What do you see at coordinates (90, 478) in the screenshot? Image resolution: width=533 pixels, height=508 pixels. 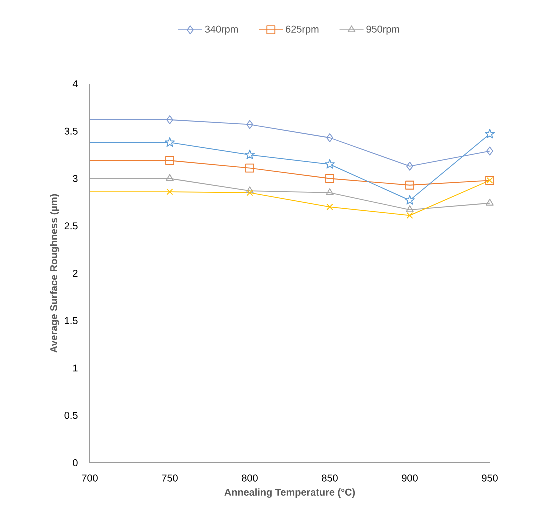 I see `x-tick-label: 700` at bounding box center [90, 478].